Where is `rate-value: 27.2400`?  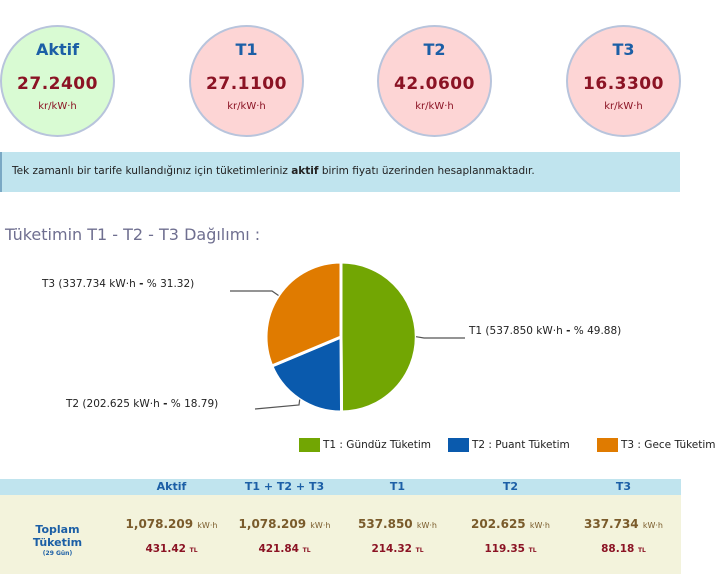
rate-value: 27.2400 is located at coordinates (57, 84).